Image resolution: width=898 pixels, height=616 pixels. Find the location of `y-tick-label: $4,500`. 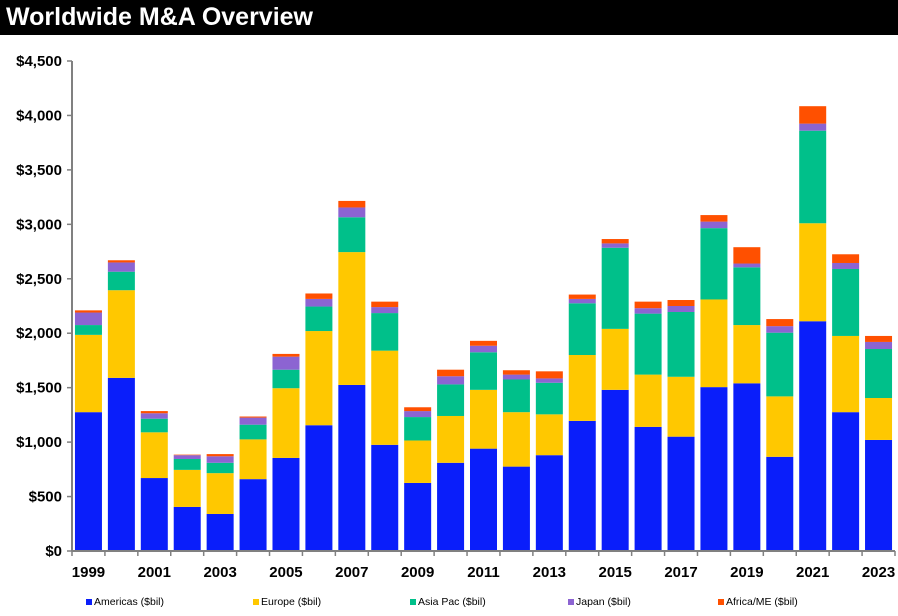

y-tick-label: $4,500 is located at coordinates (39, 61).